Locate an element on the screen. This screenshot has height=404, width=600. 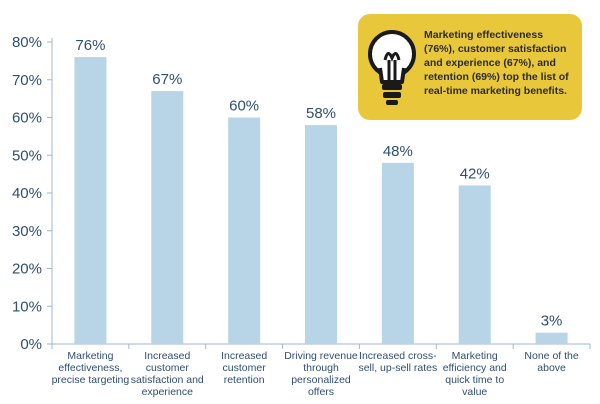
y-tick-label: 60% is located at coordinates (27, 118).